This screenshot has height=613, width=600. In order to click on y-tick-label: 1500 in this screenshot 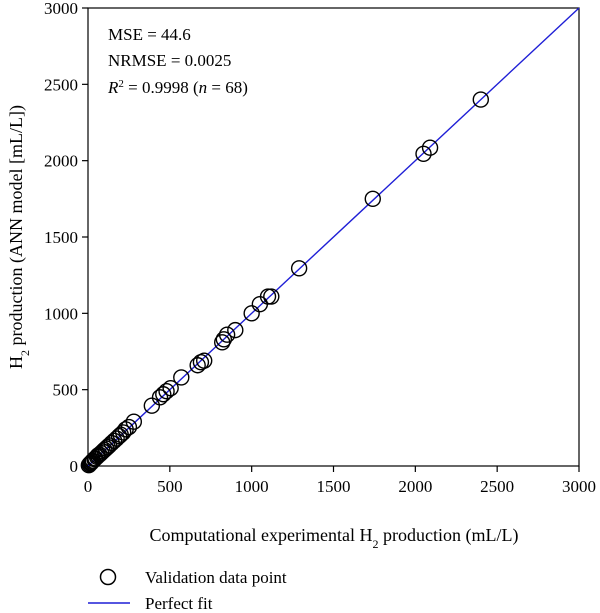, I will do `click(61, 237)`.